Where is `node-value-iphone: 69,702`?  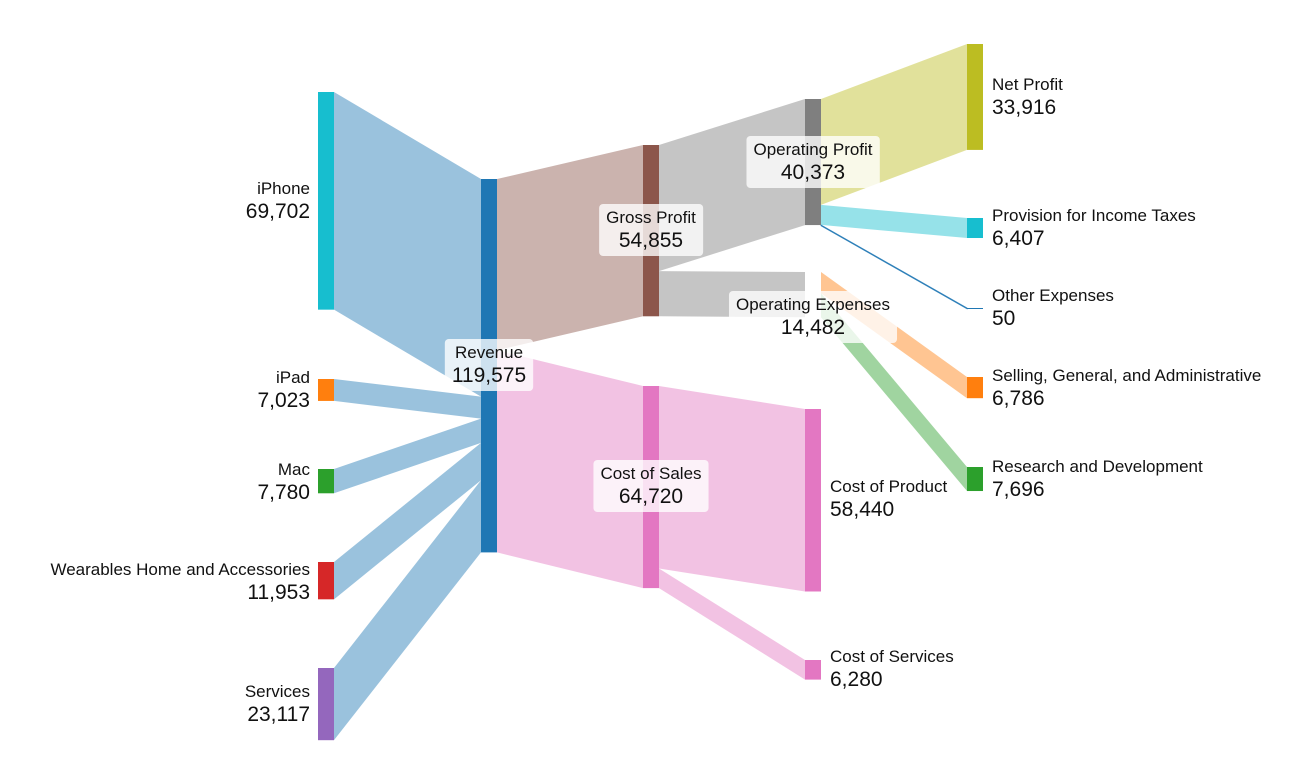
node-value-iphone: 69,702 is located at coordinates (278, 211).